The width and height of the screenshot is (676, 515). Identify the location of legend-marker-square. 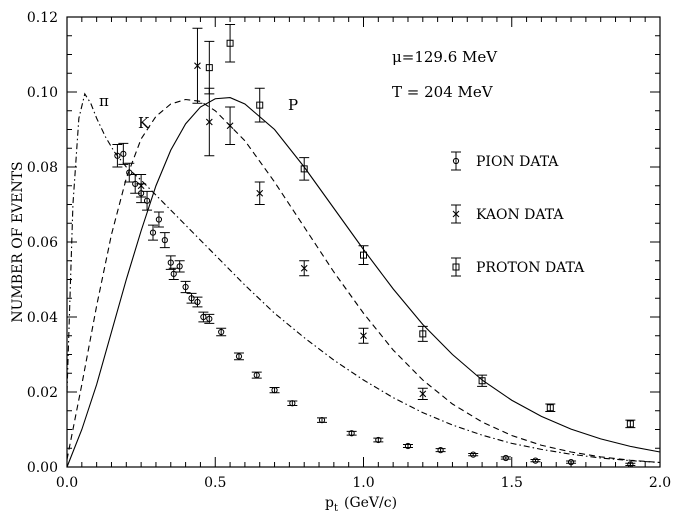
(456, 267).